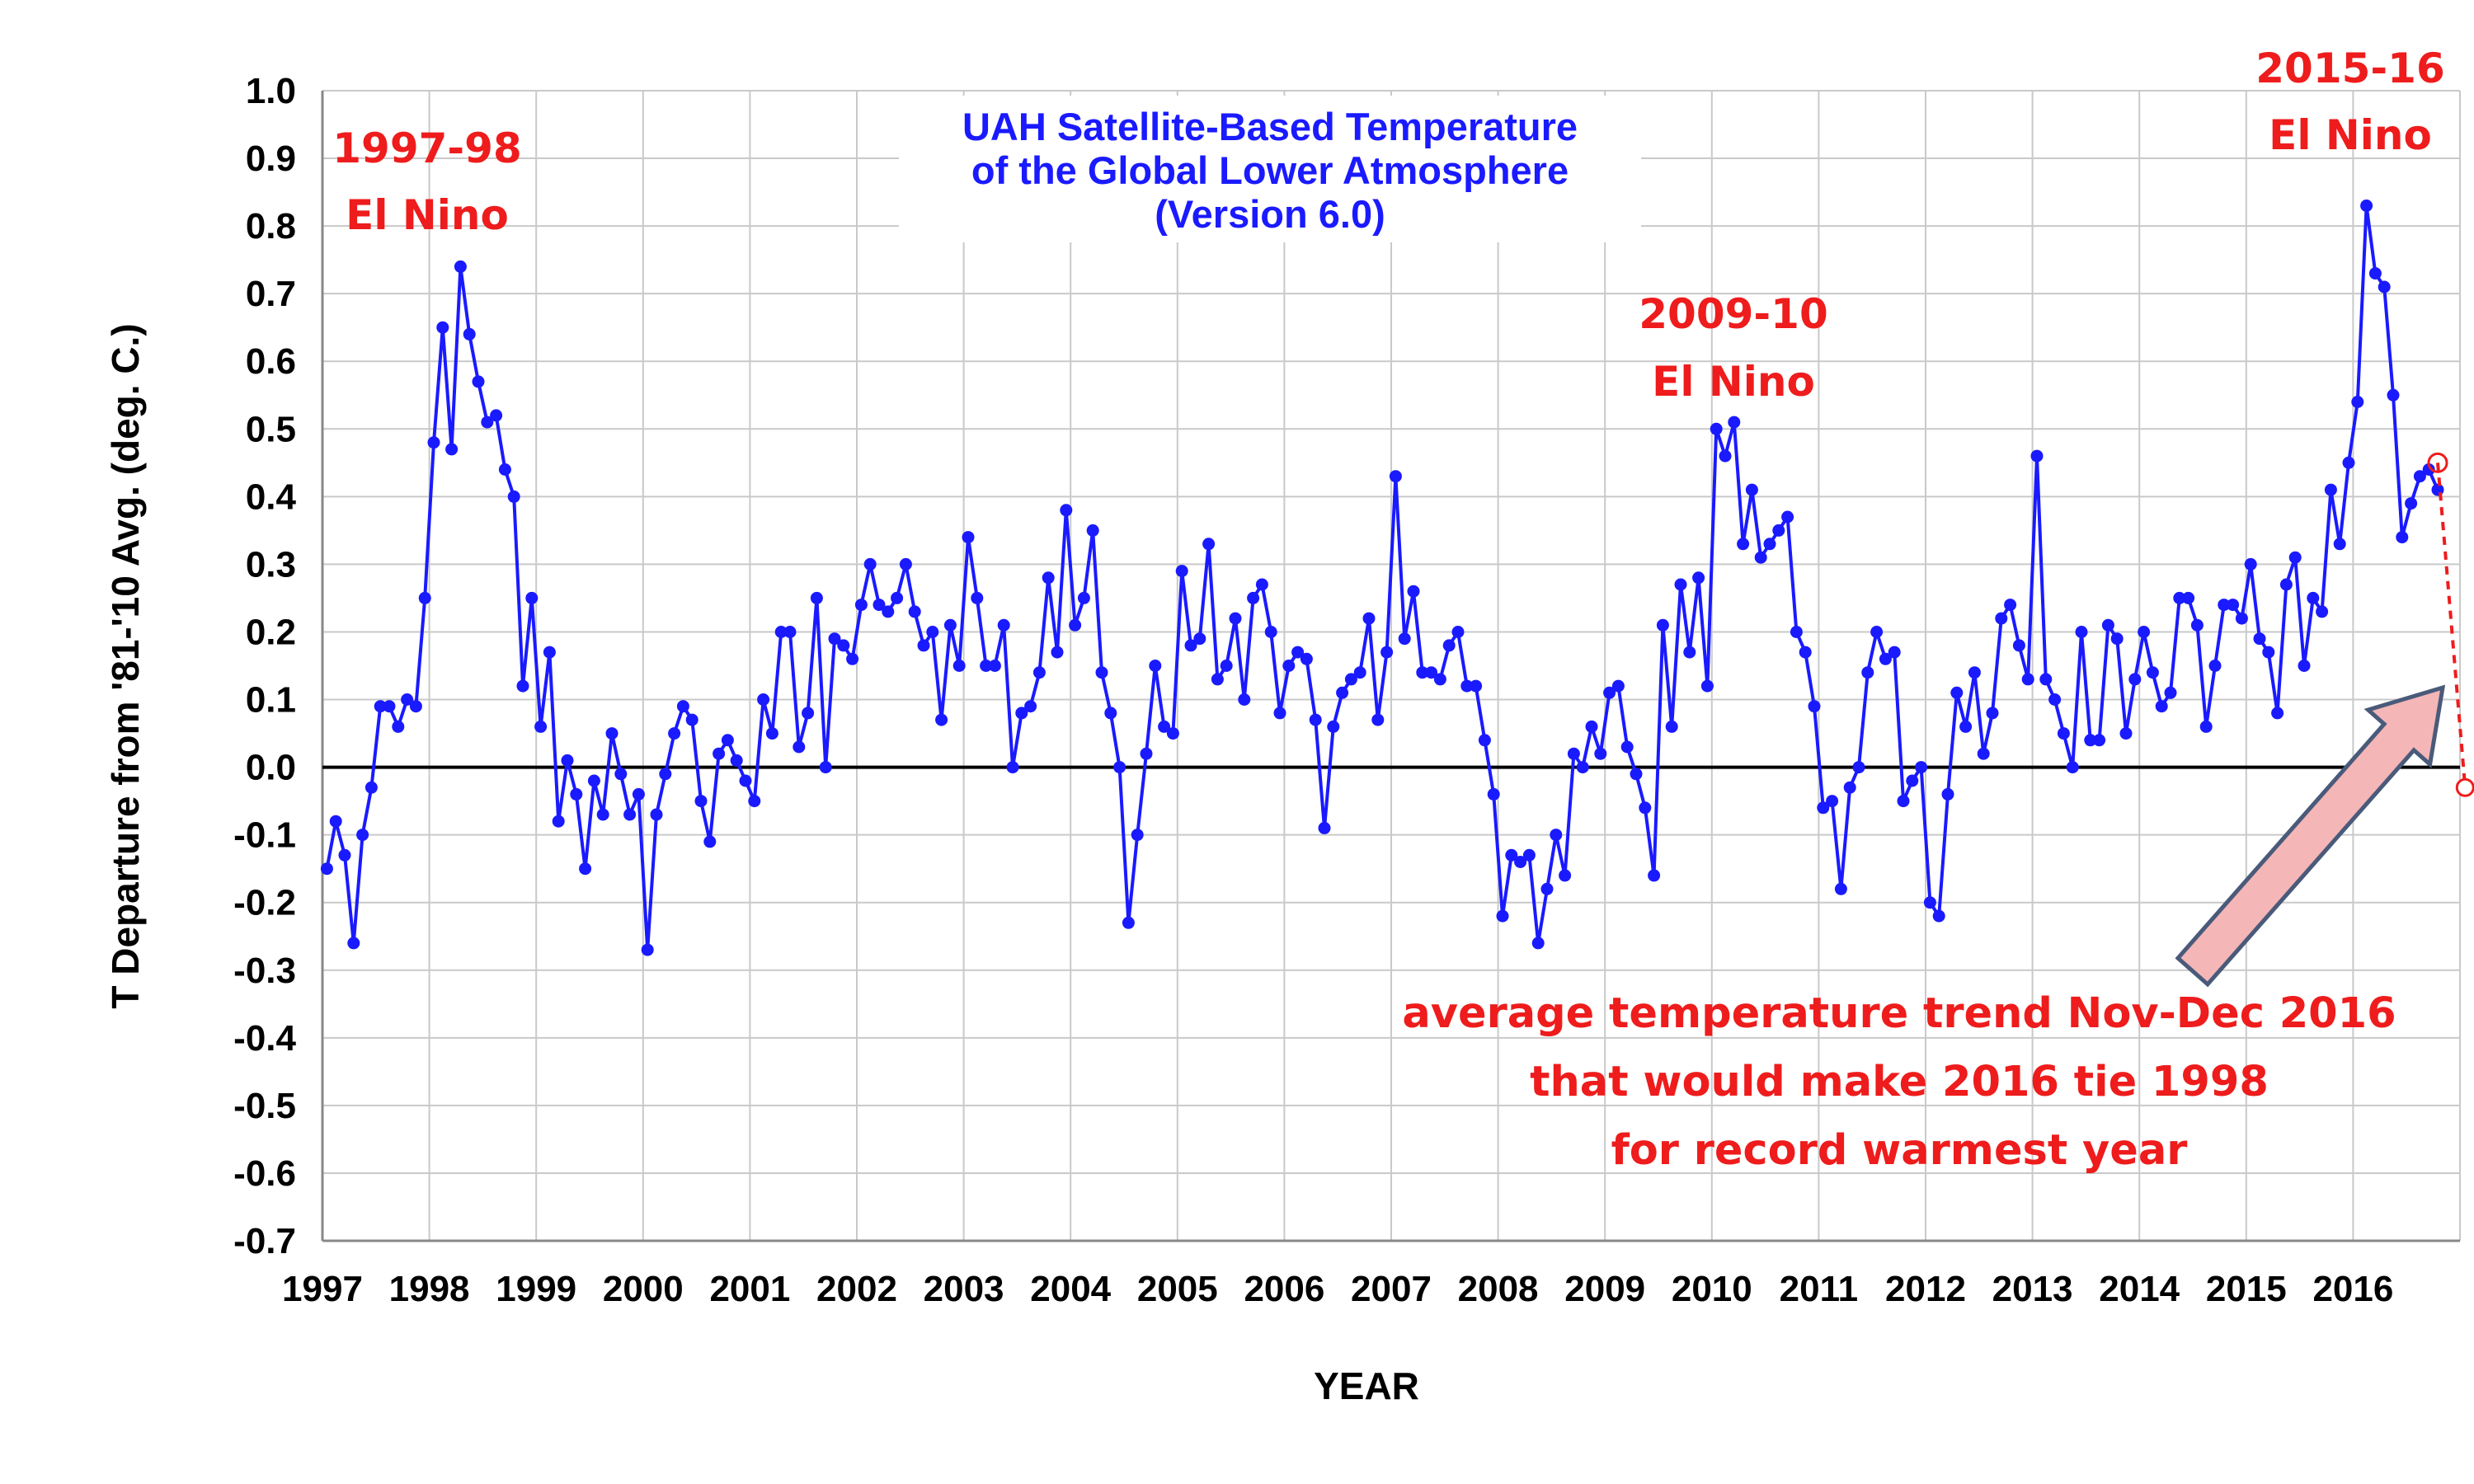 This screenshot has width=2474, height=1484. I want to click on y-tick-label: 0.6, so click(271, 361).